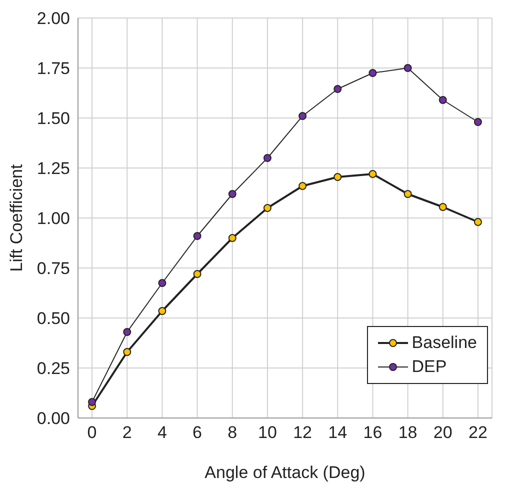 The width and height of the screenshot is (508, 498). What do you see at coordinates (53, 268) in the screenshot?
I see `y-tick-label: 0.75` at bounding box center [53, 268].